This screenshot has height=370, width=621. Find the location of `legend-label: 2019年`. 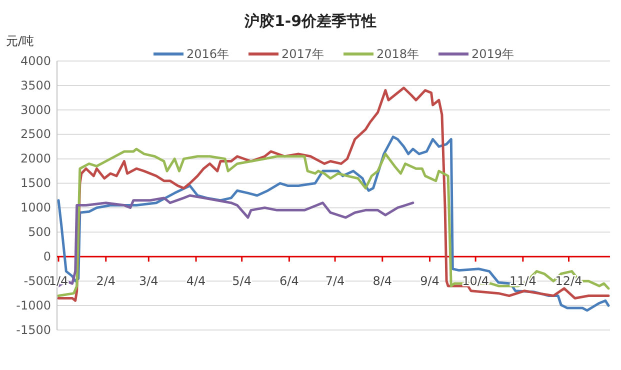

legend-label: 2019年 is located at coordinates (493, 54).